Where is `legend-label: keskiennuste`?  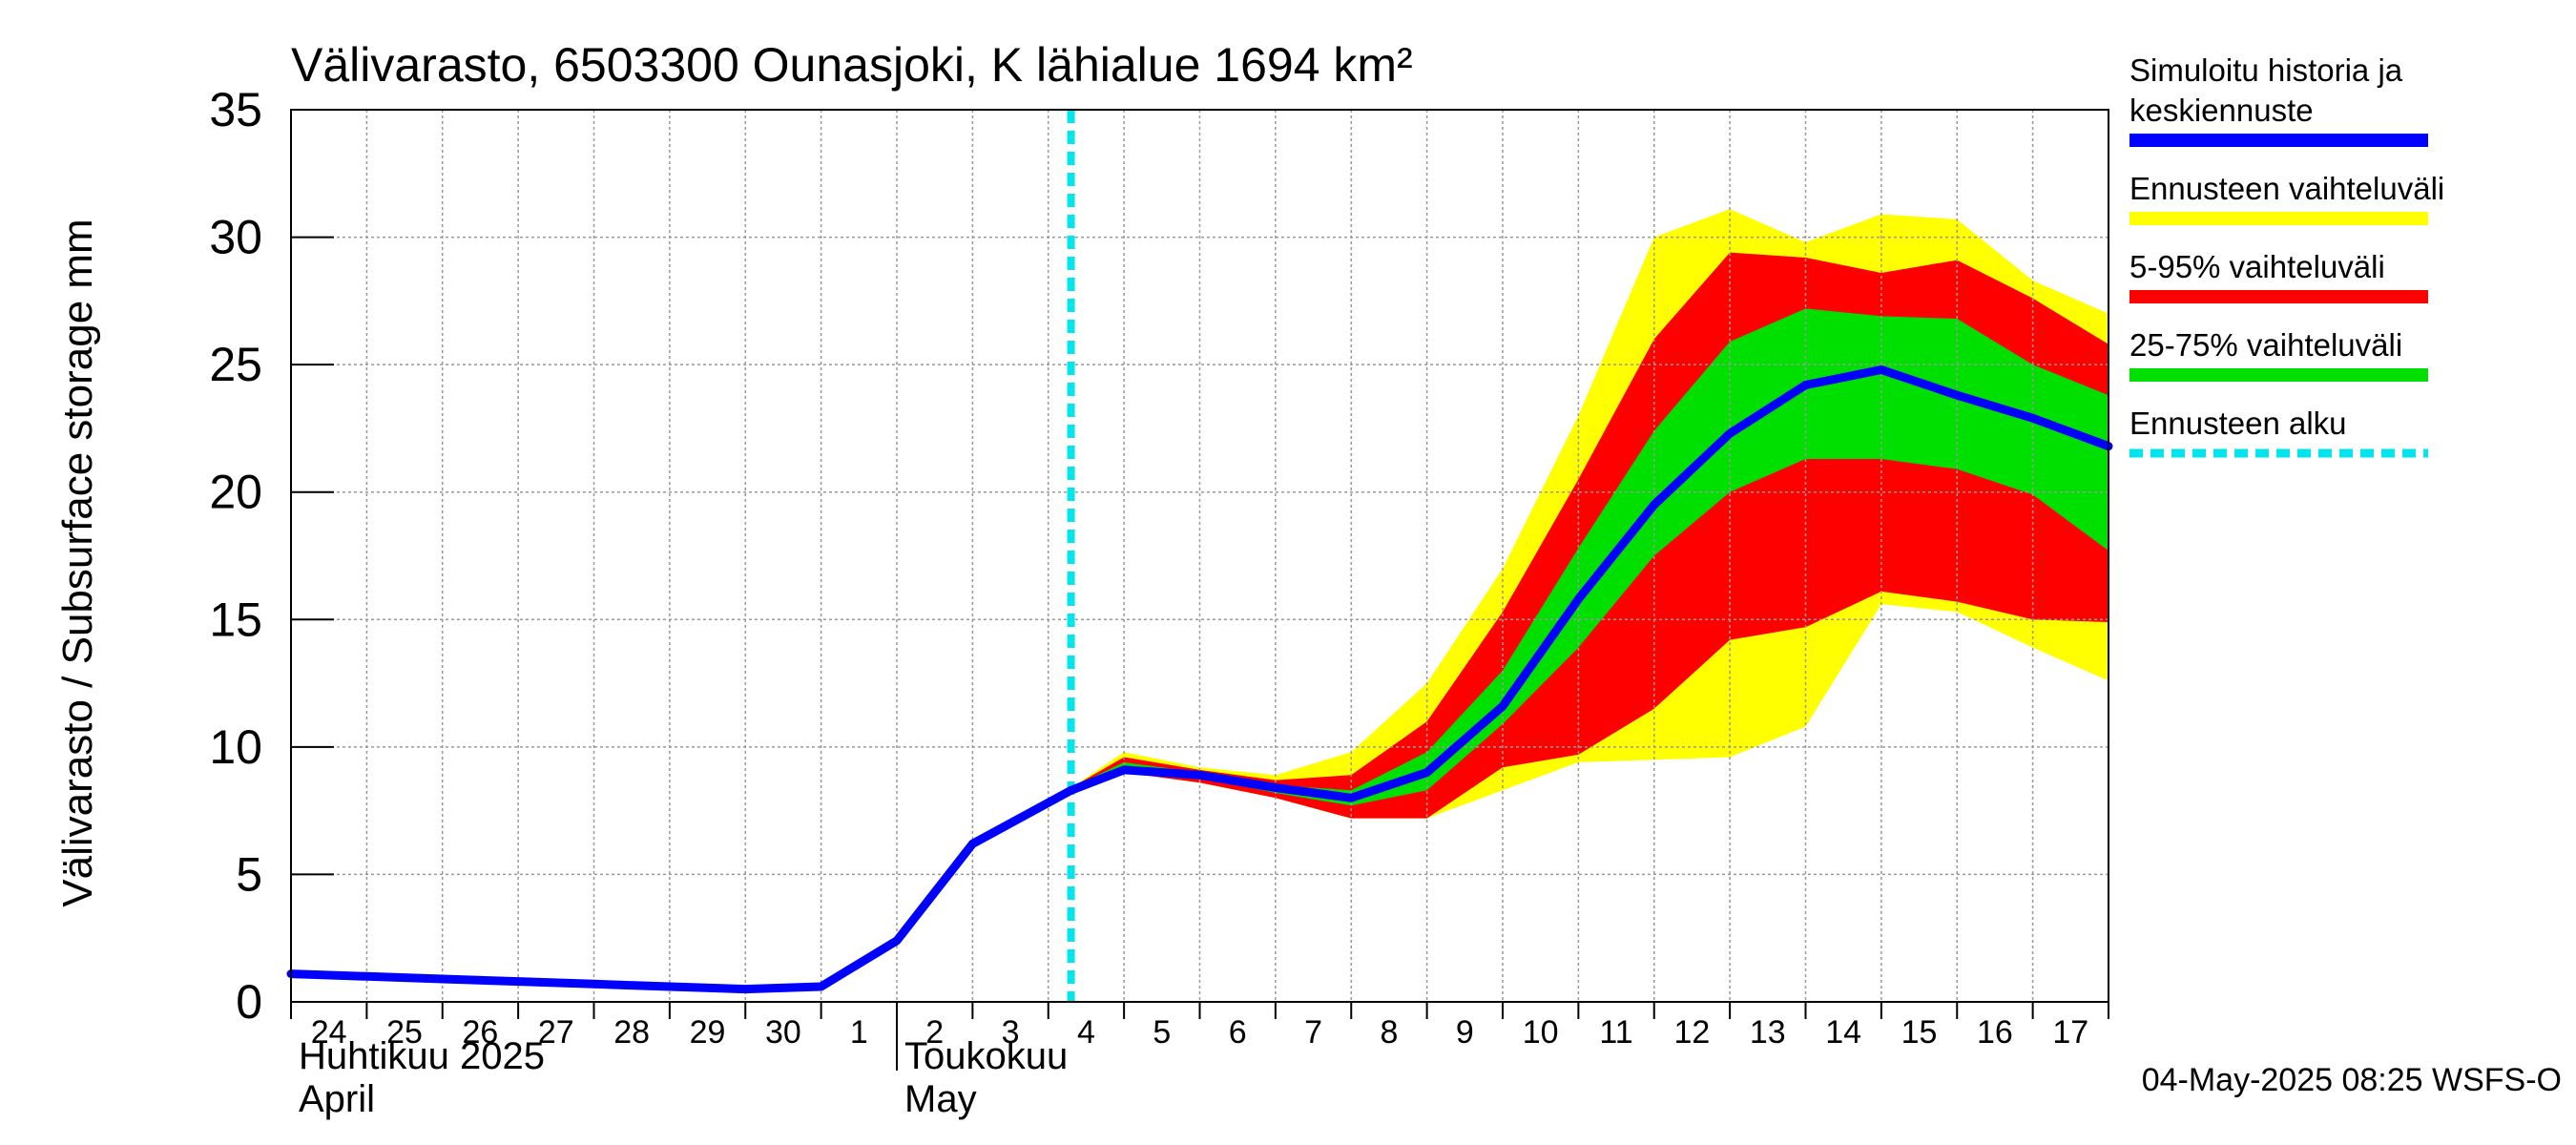
legend-label: keskiennuste is located at coordinates (2221, 110).